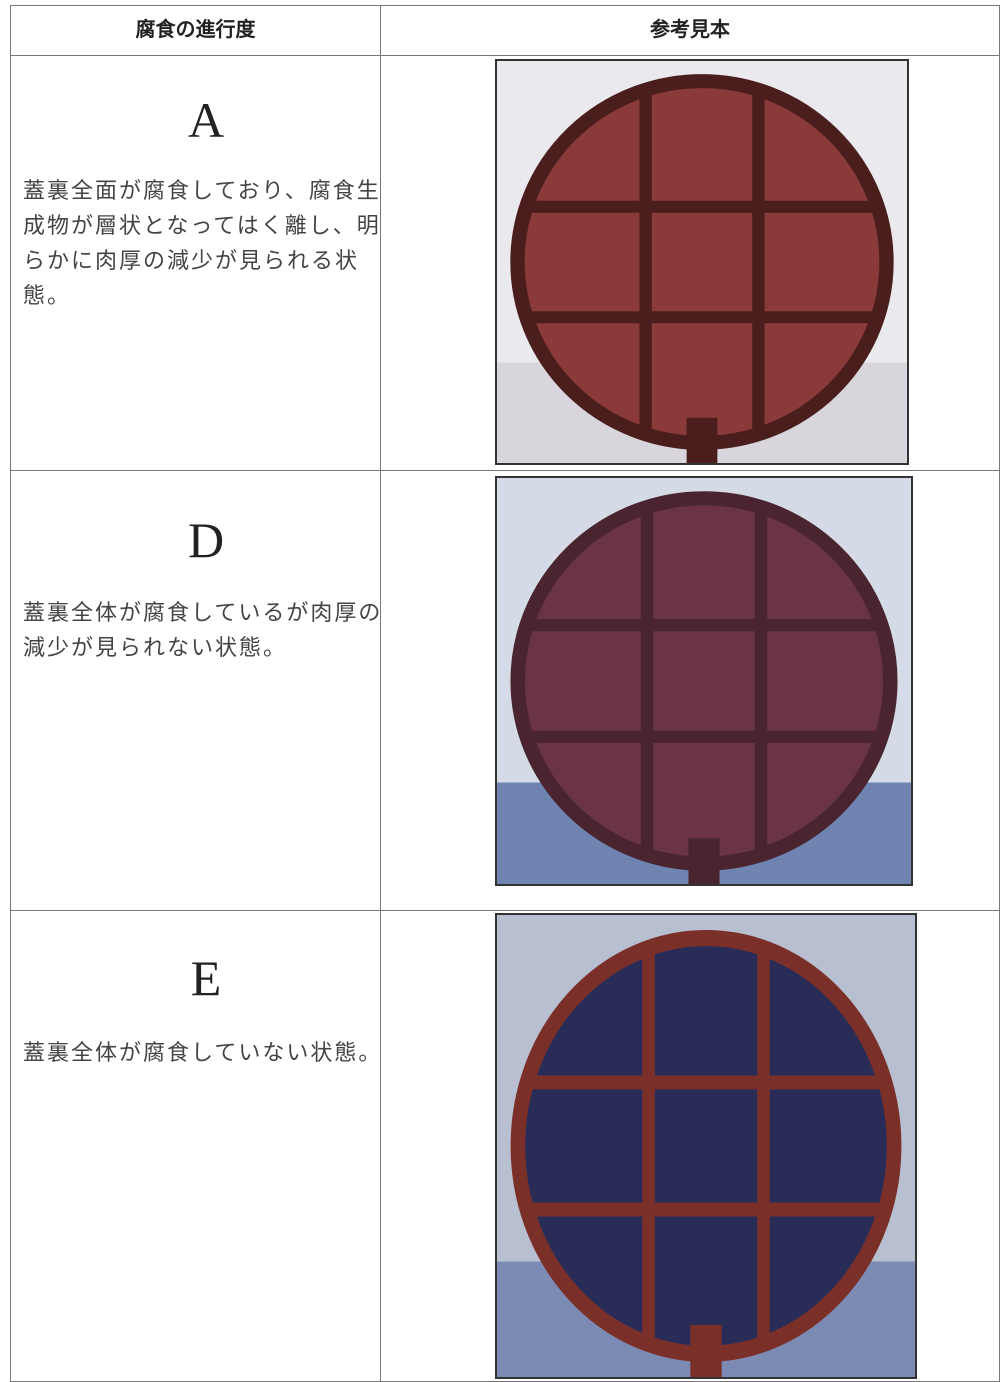 The width and height of the screenshot is (1003, 1382). What do you see at coordinates (206, 978) in the screenshot?
I see `grade-letter: E` at bounding box center [206, 978].